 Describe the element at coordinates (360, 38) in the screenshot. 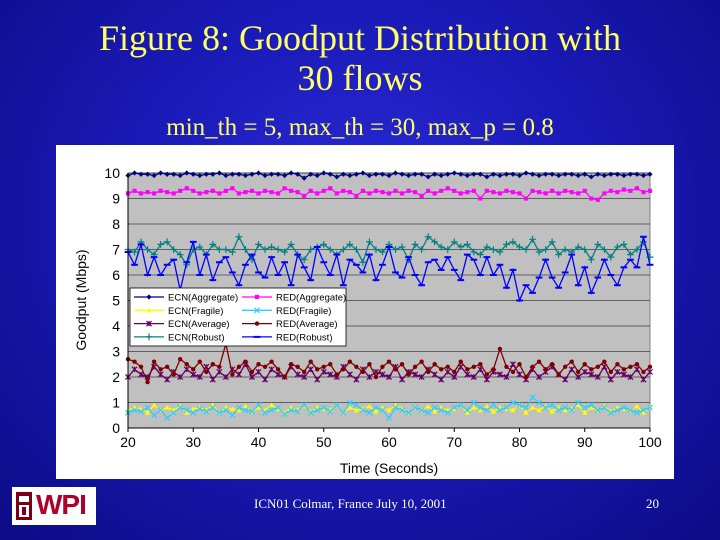

I see `slide-title-line-1: Figure 8: Goodput Distribution with` at that location.